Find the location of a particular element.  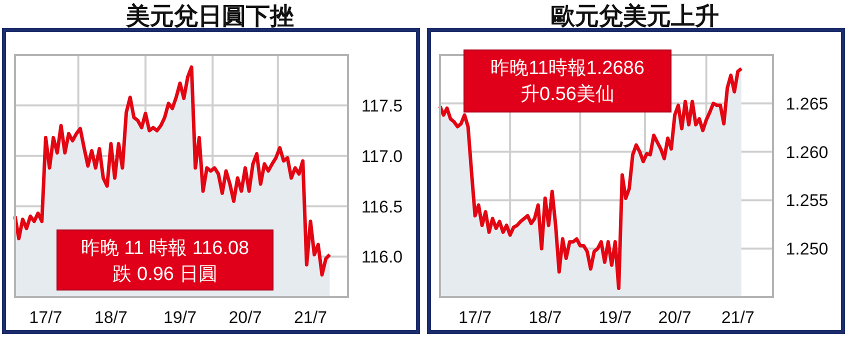

y-tick-label: 1.255 is located at coordinates (807, 200).